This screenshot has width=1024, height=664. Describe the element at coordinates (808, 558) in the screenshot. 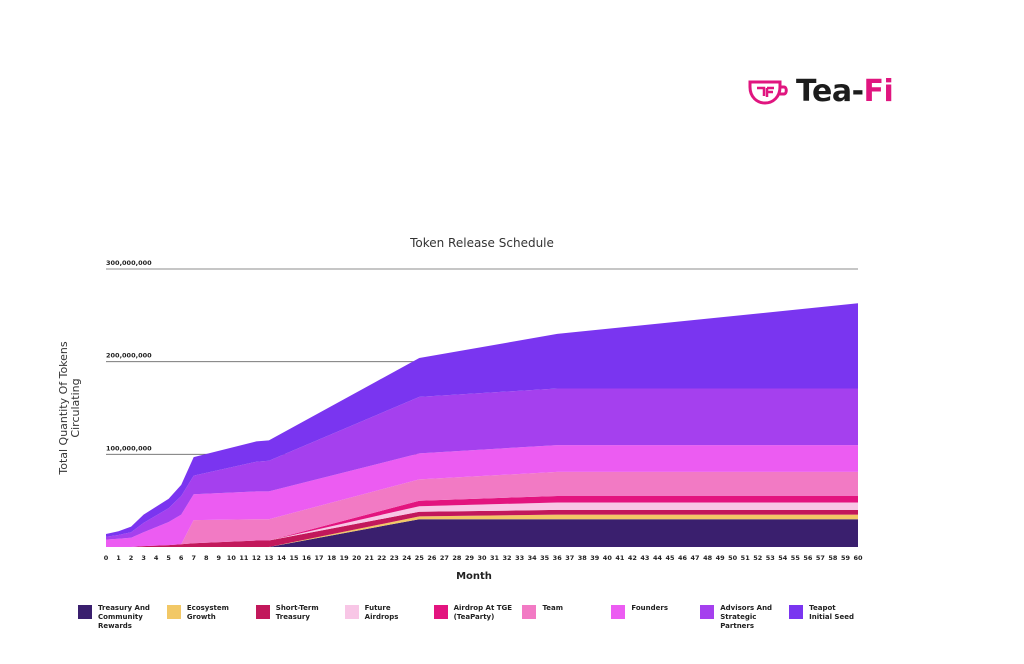

I see `x-tick-label: 56` at that location.